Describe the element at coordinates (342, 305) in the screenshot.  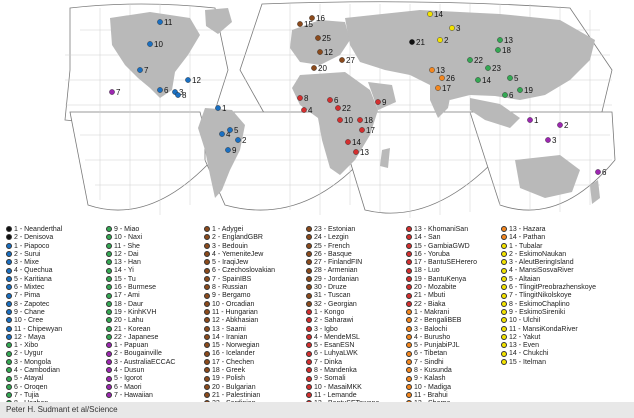
I see `legend-entry: 32 - Georgian` at that location.